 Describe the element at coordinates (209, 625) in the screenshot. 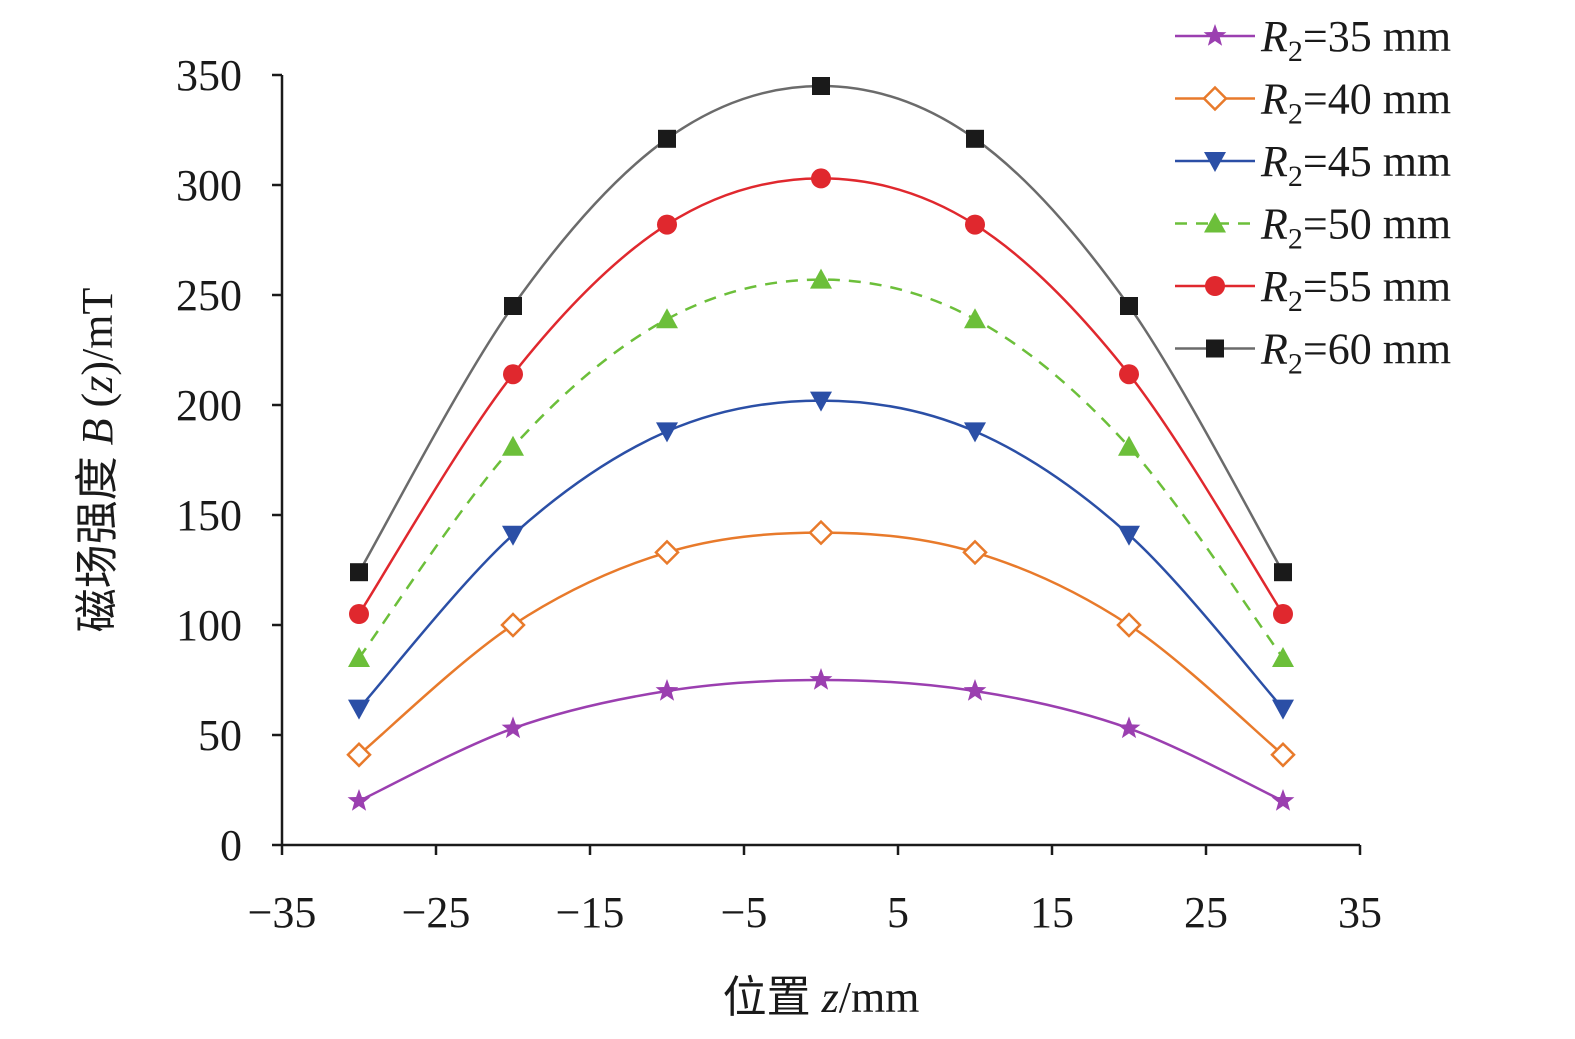

I see `y-tick-label: 100` at that location.